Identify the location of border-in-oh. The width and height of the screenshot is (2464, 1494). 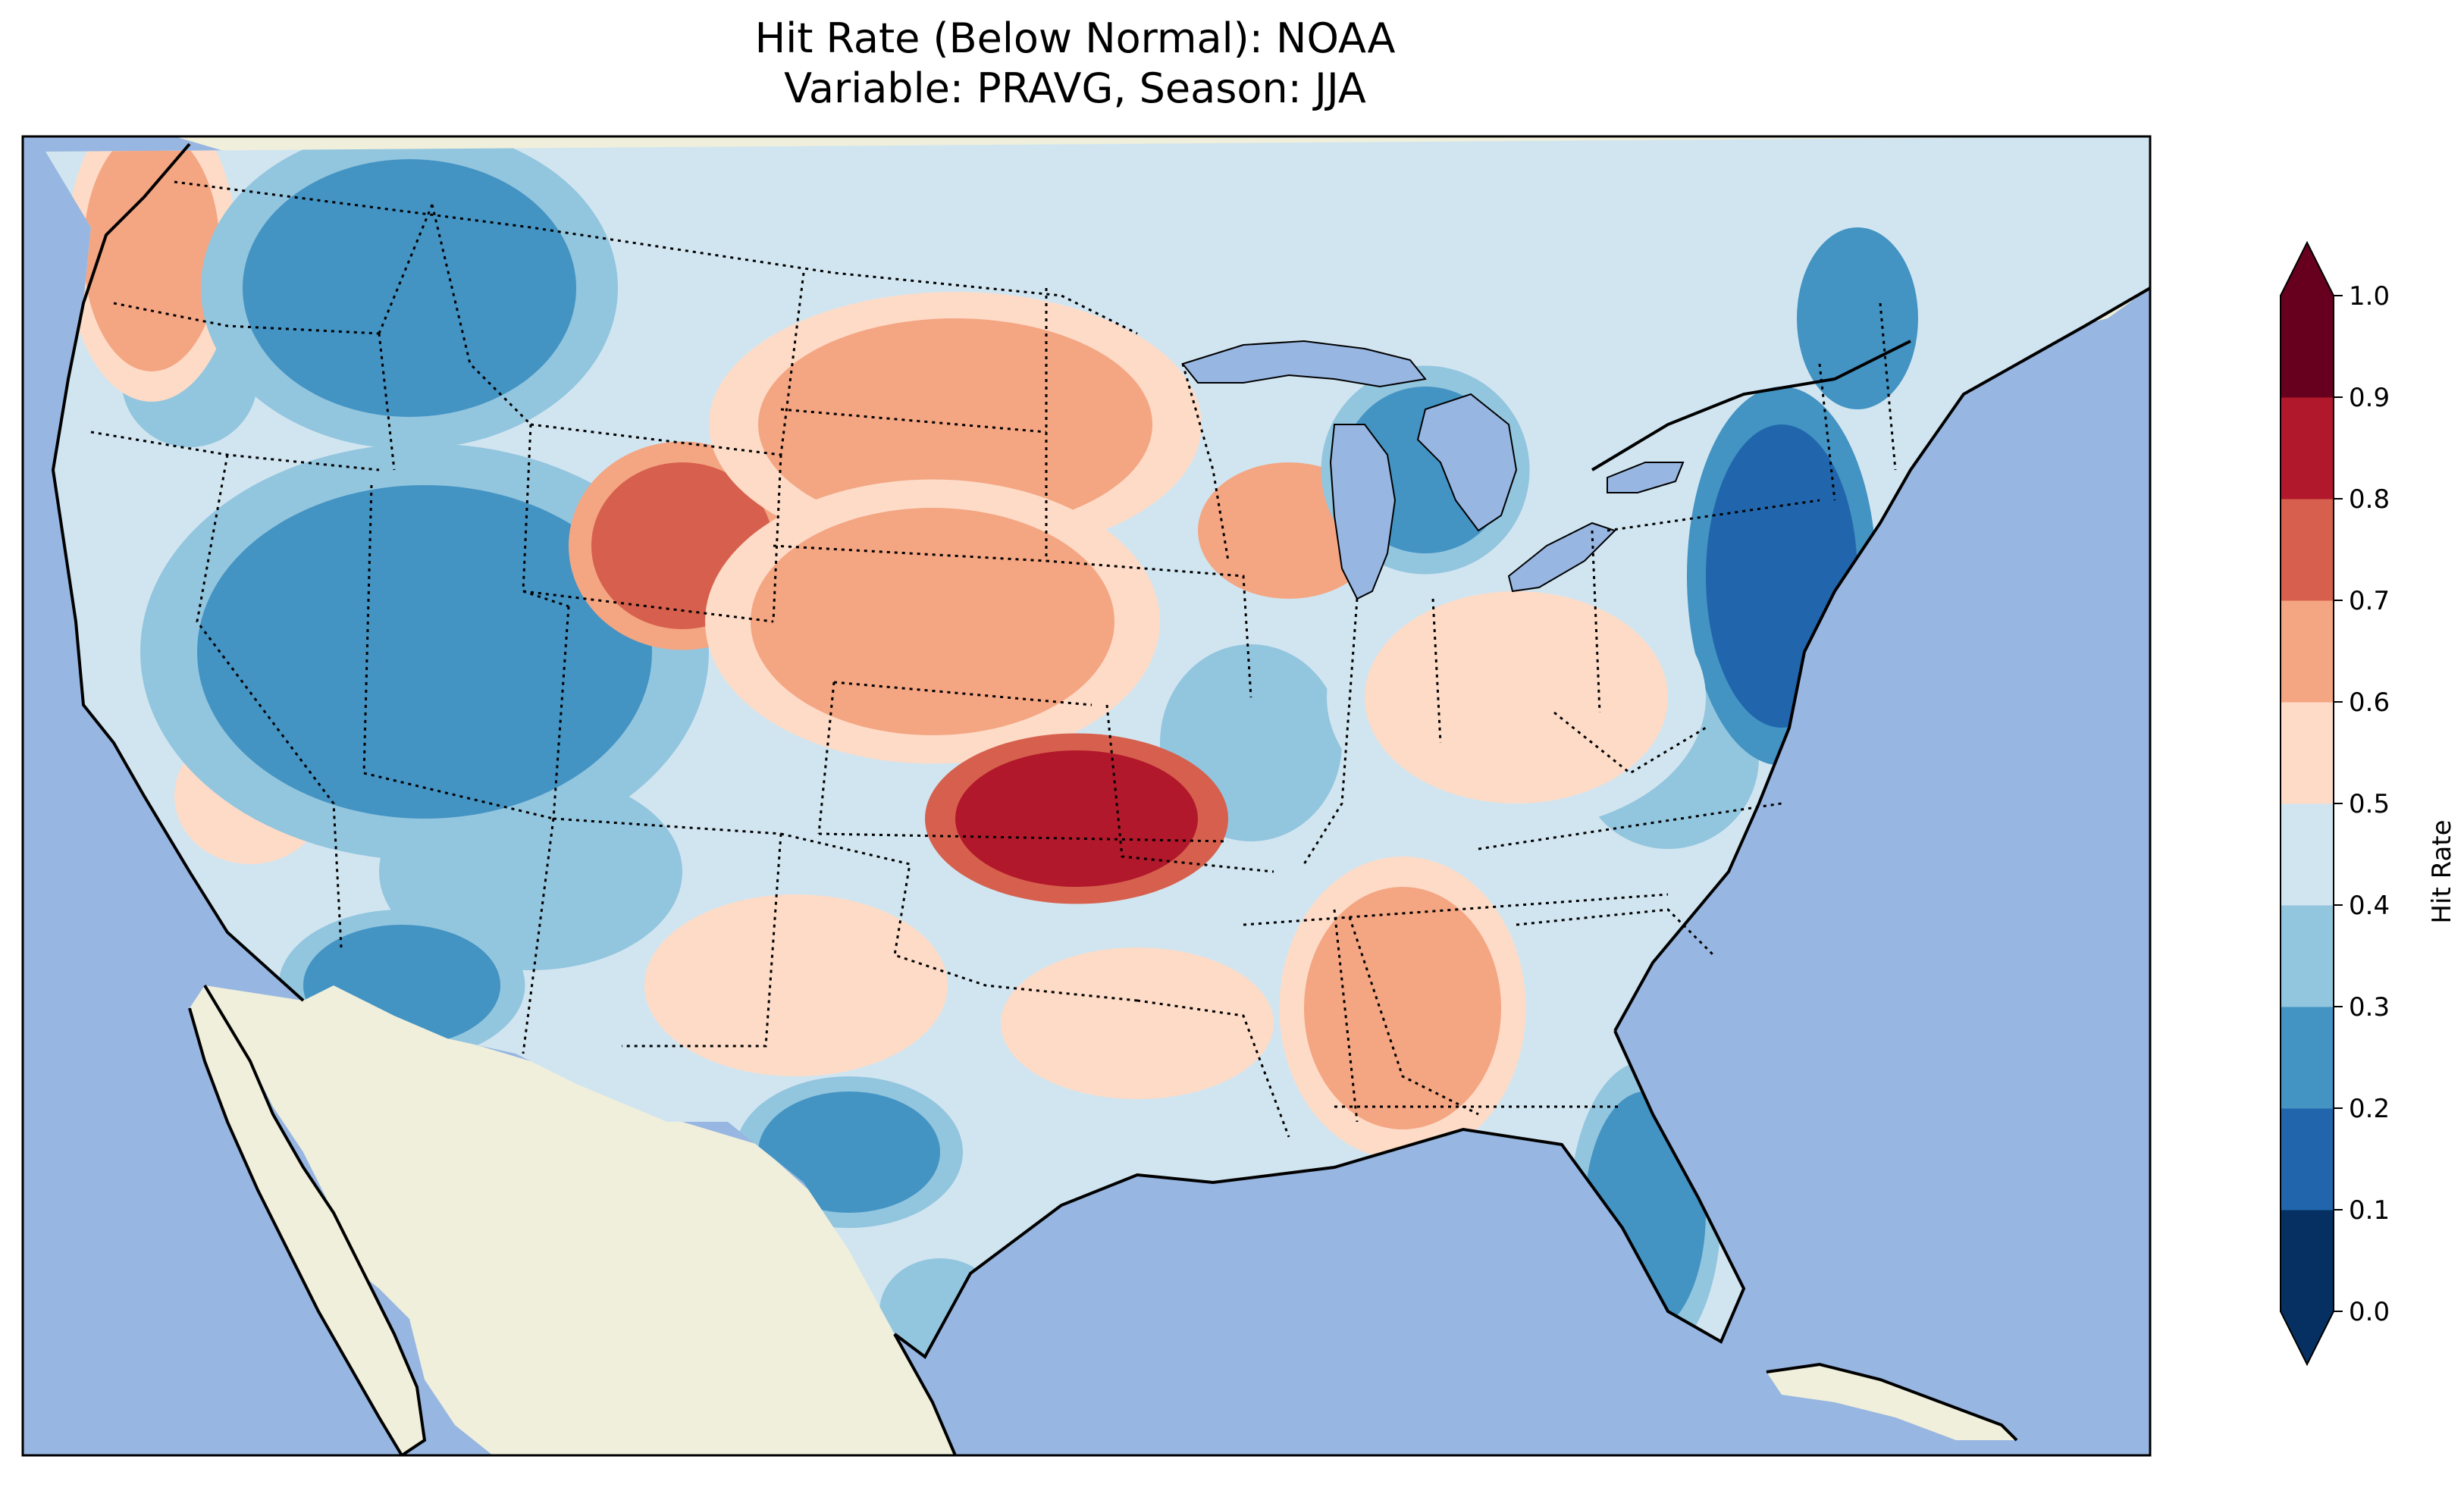
(1437, 671).